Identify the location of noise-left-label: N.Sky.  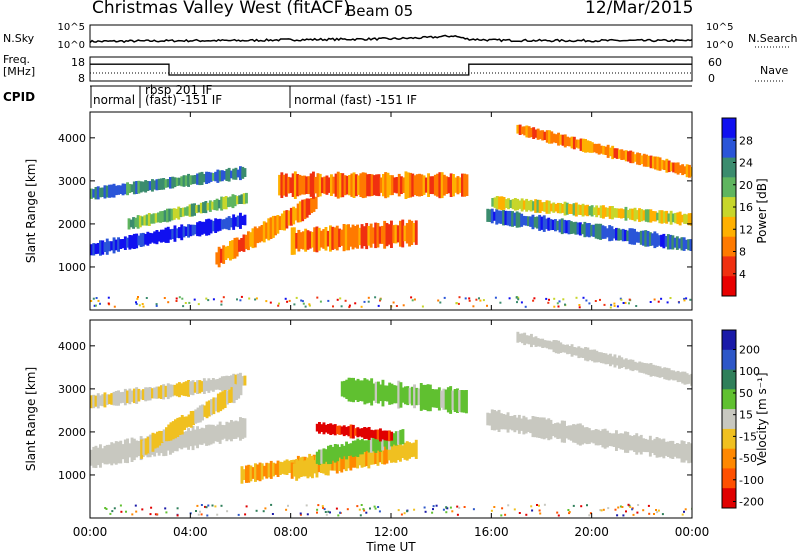
(19, 38).